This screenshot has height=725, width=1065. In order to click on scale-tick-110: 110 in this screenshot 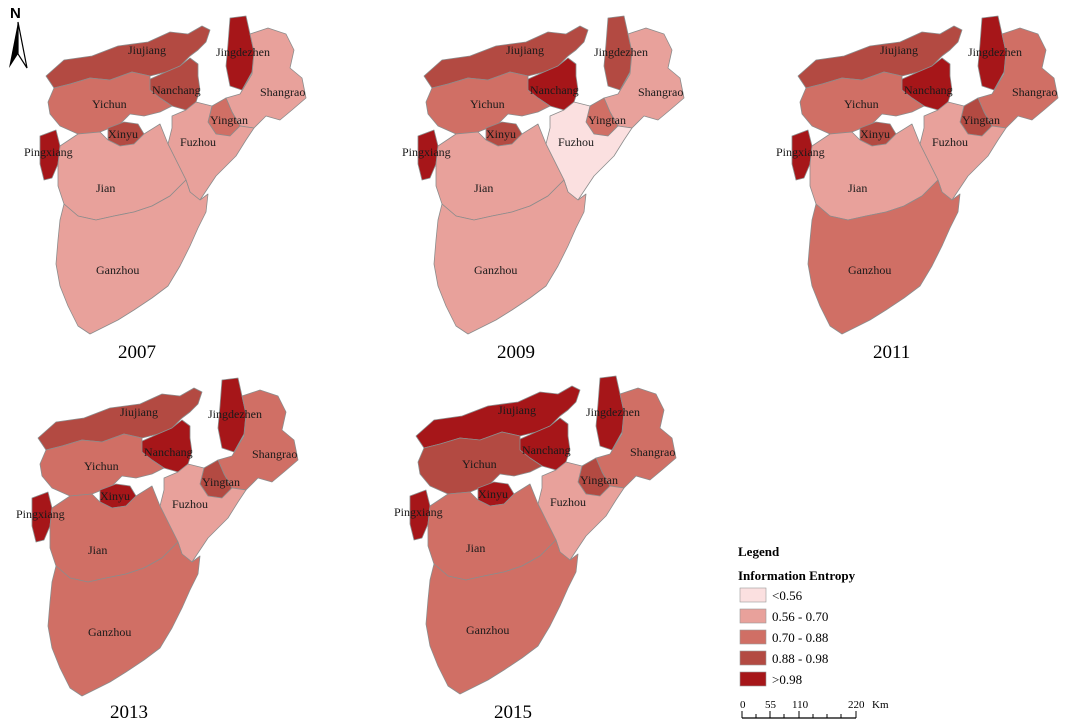, I will do `click(800, 705)`.